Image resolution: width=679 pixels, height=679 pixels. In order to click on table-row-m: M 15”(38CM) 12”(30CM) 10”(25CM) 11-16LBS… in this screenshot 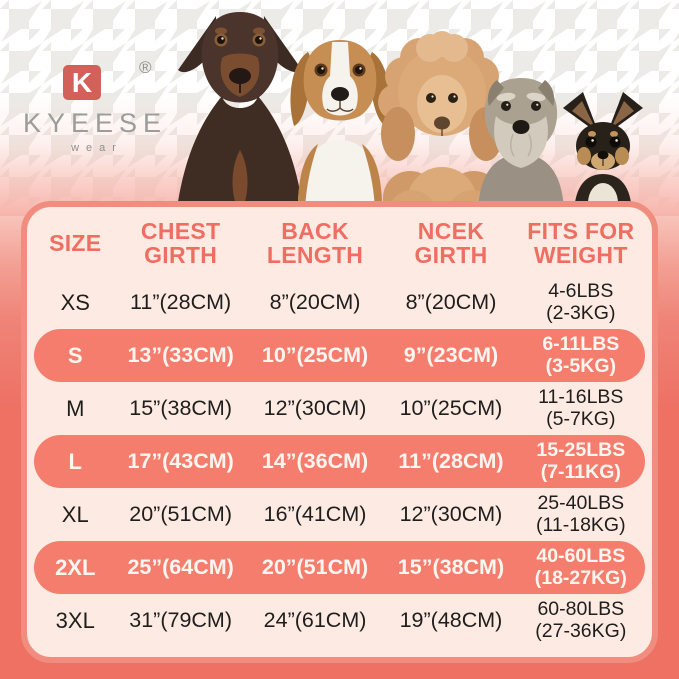, I will do `click(339, 408)`.